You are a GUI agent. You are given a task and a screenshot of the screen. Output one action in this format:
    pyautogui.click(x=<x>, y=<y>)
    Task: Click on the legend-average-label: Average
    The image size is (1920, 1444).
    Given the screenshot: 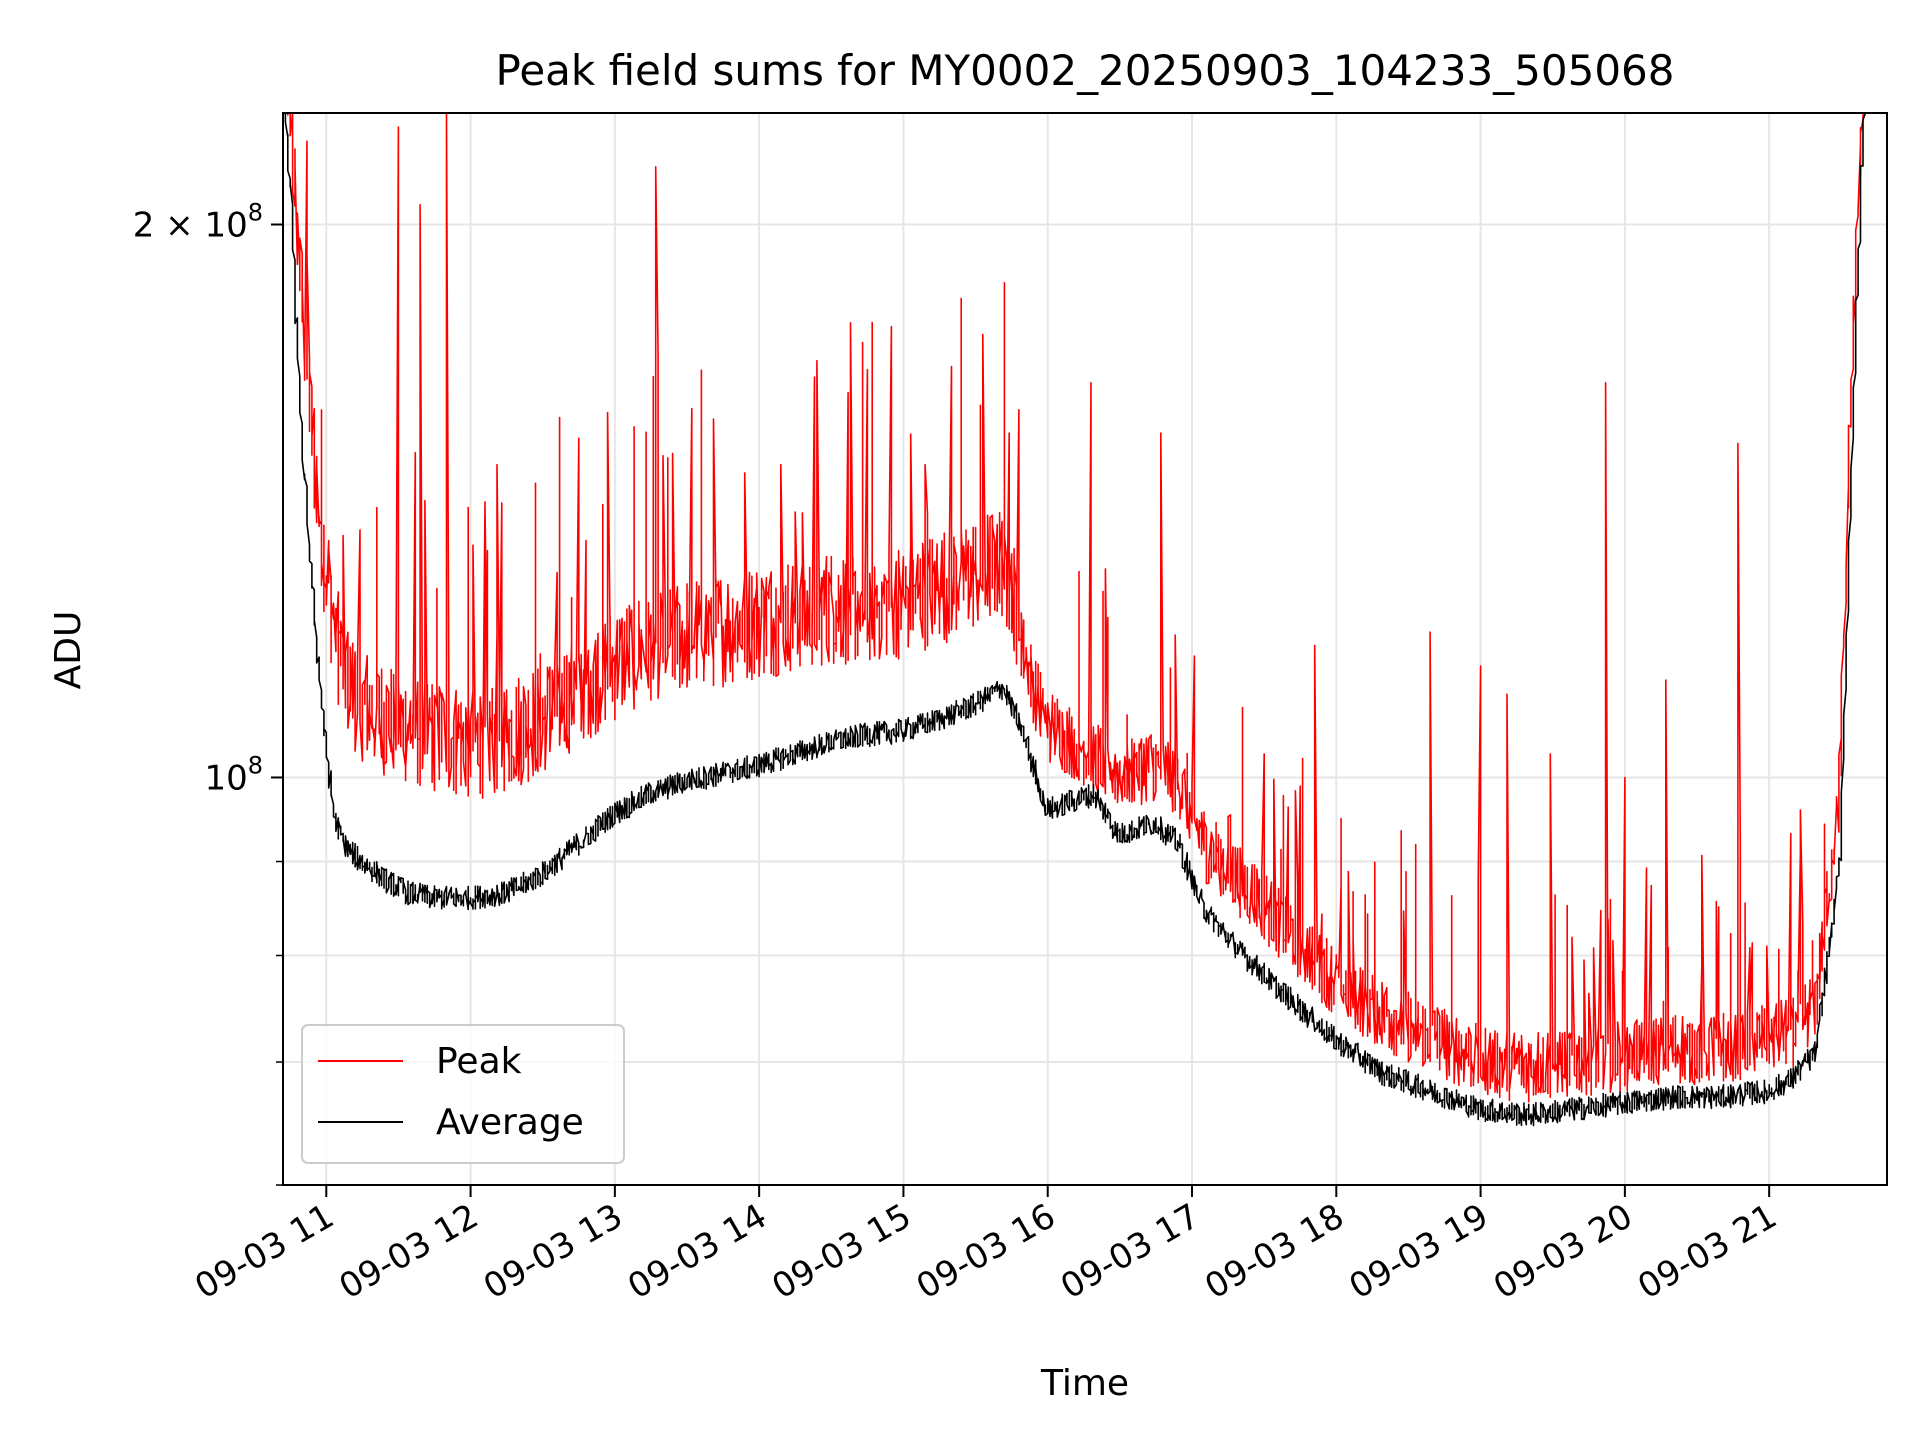 What is the action you would take?
    pyautogui.click(x=510, y=1122)
    